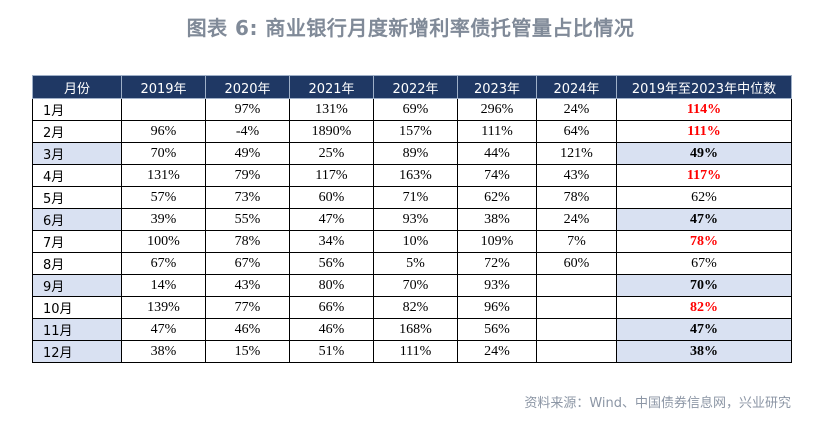  I want to click on value-cell: 57%, so click(163, 197).